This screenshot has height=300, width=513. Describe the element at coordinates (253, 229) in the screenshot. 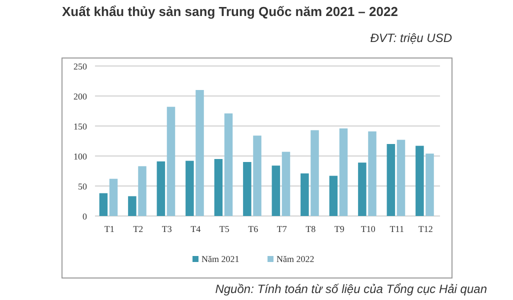

I see `x-tick-label: T6` at that location.